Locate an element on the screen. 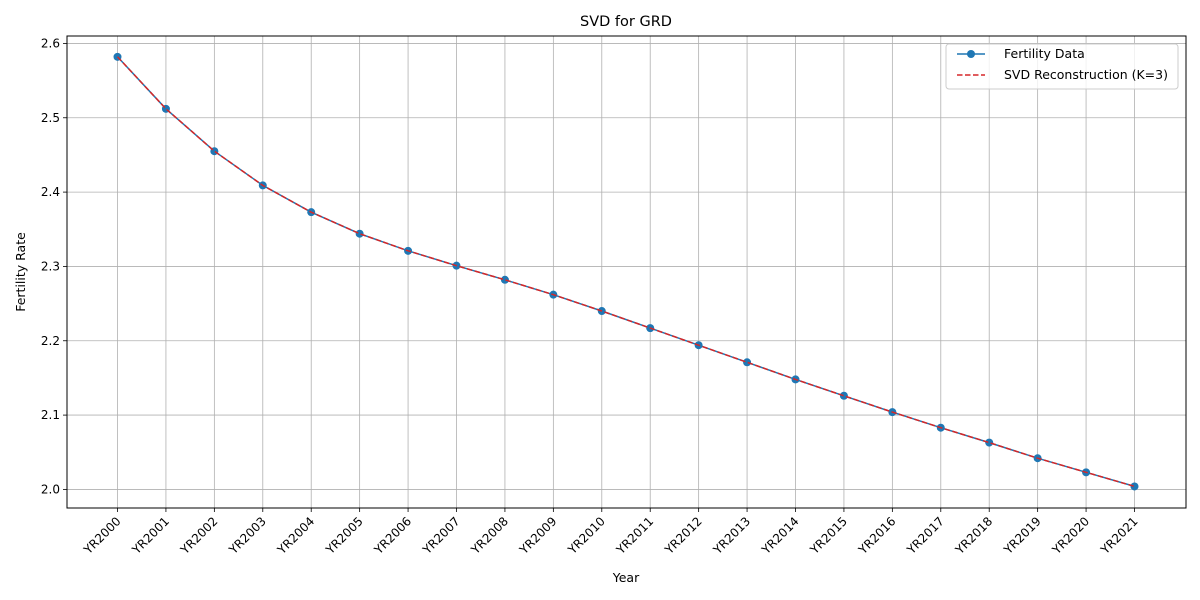  x-axis-label: Year is located at coordinates (626, 577).